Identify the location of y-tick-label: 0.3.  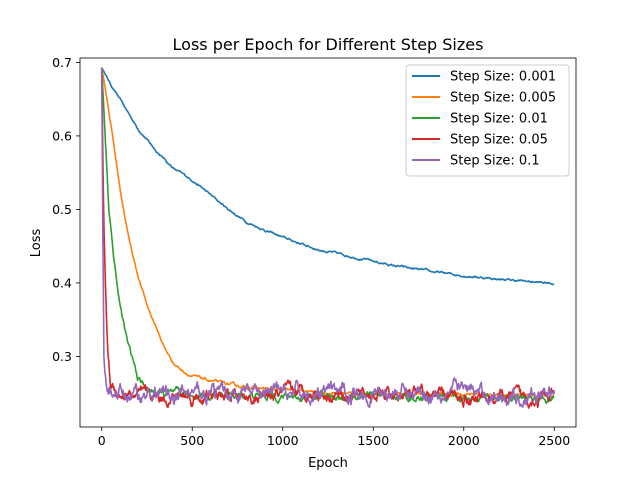
(62, 356).